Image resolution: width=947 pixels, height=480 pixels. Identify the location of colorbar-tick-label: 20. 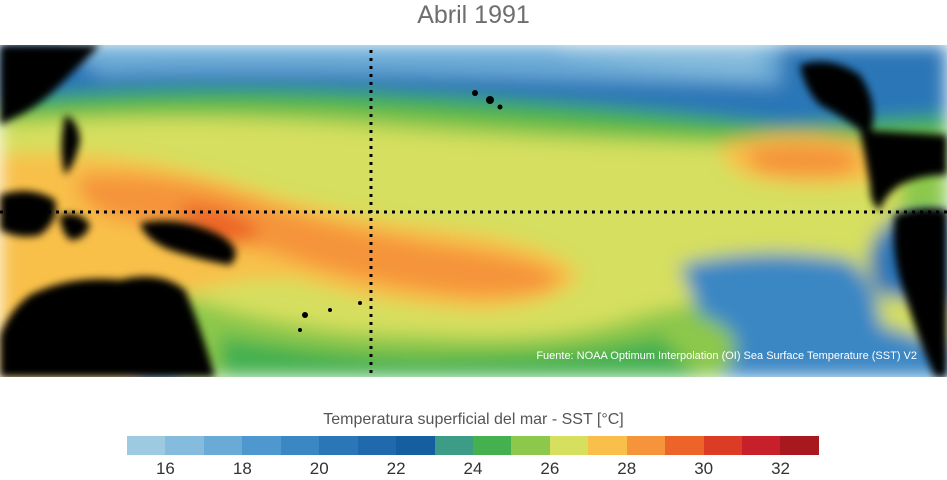
(319, 468).